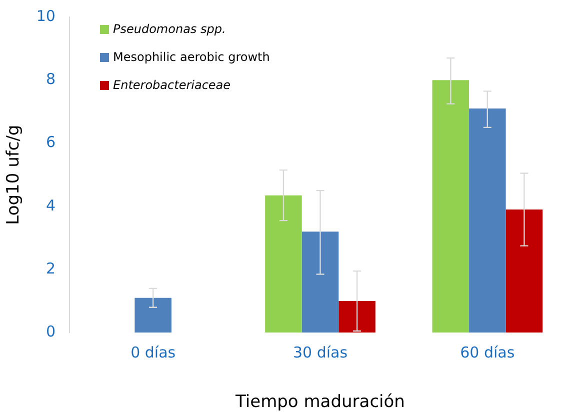 The height and width of the screenshot is (417, 571). I want to click on y-tick-label: 4, so click(51, 205).